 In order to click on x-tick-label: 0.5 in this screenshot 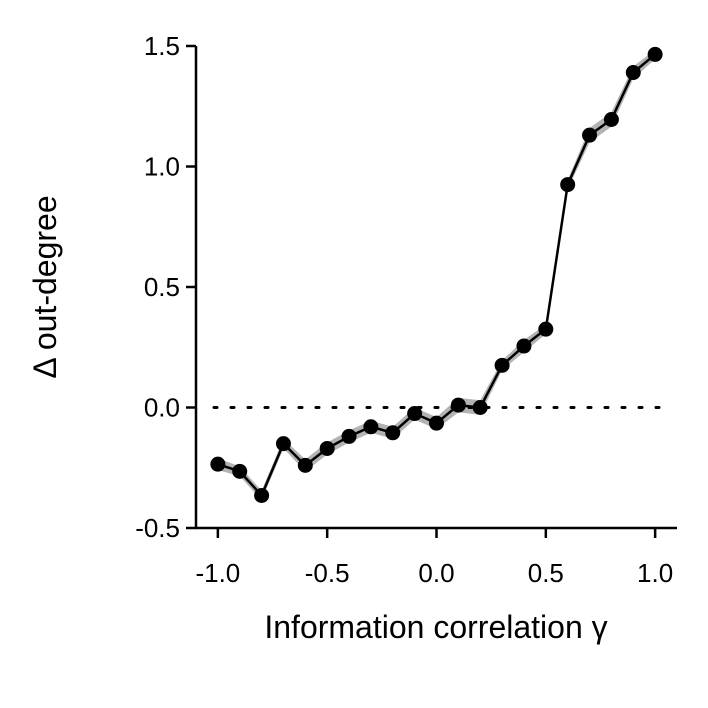, I will do `click(546, 573)`.